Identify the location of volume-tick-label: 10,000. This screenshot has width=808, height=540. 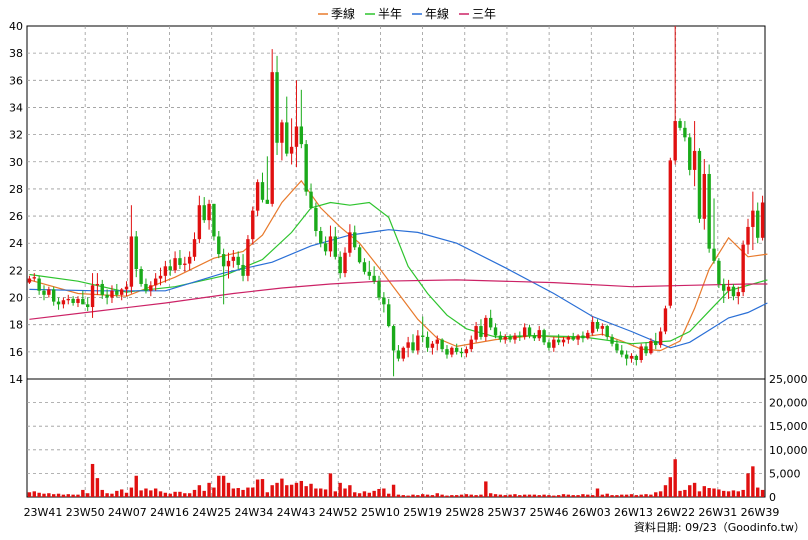
(788, 450).